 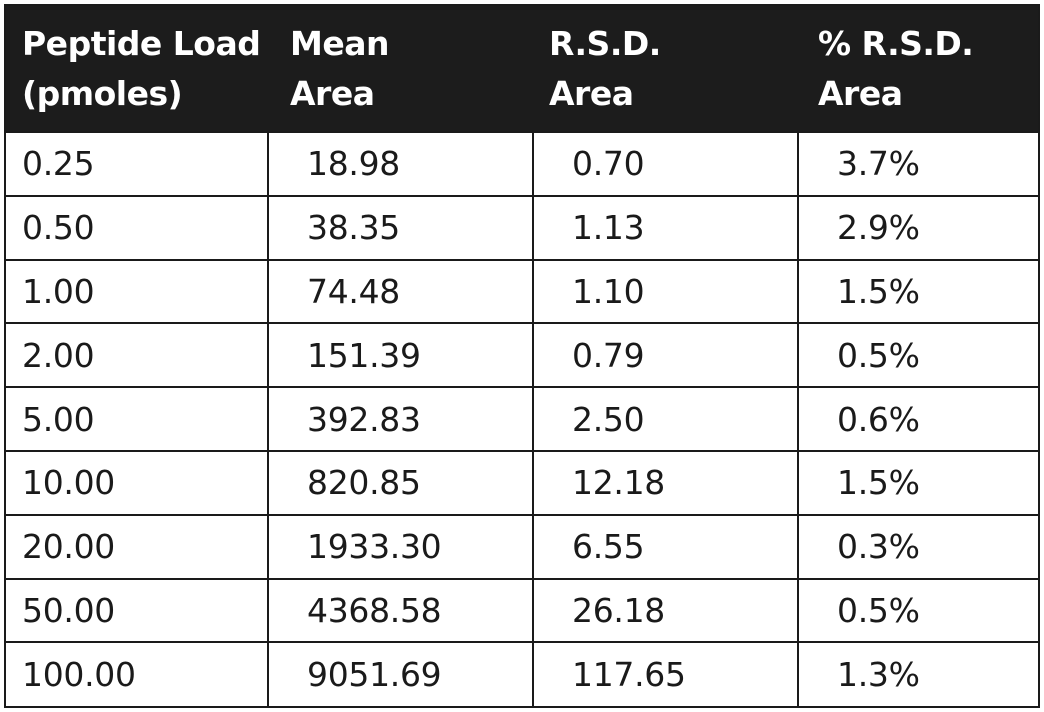 I want to click on cell-peptide-load: 100.00, so click(x=137, y=674).